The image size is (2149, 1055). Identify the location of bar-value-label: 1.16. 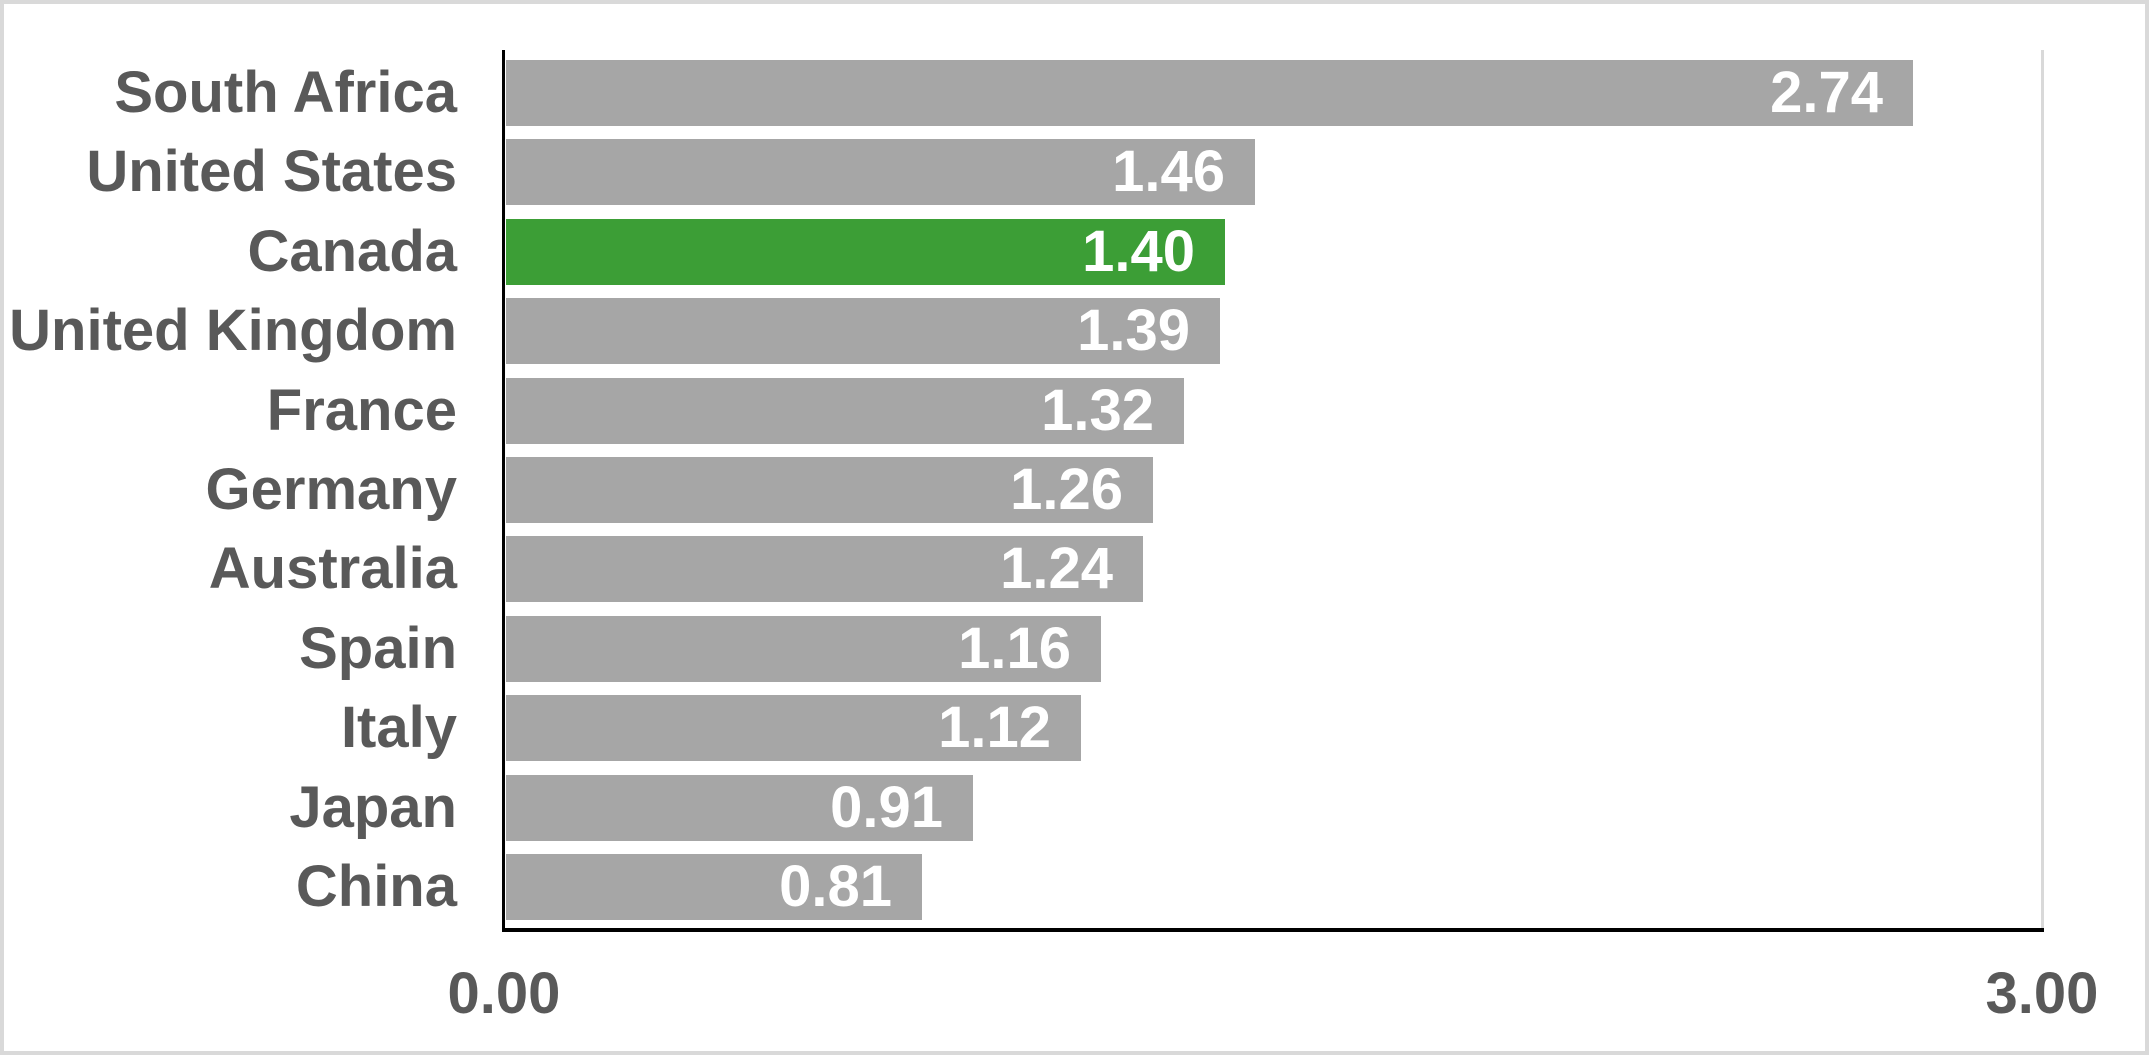
(1014, 648).